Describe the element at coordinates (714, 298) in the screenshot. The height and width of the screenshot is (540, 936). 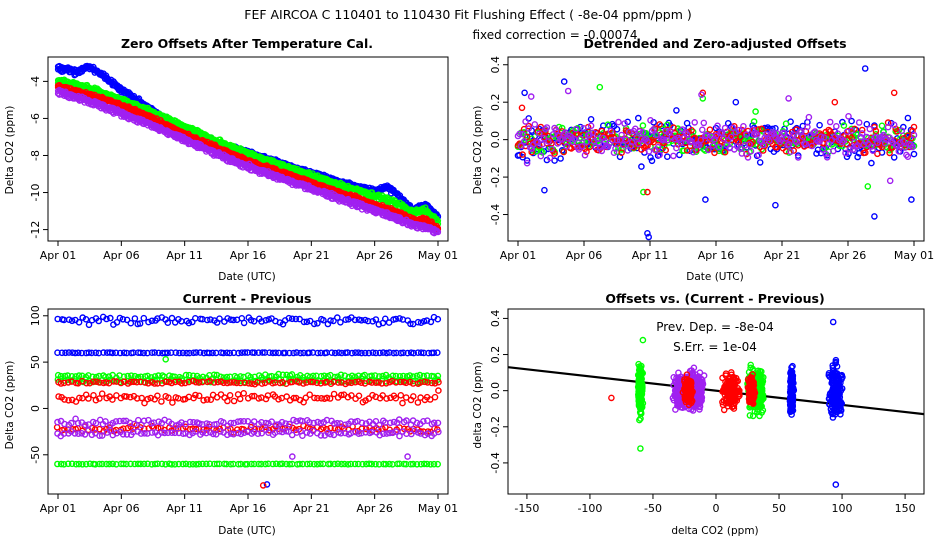
I see `panel-title: Offsets vs. (Current - Previous)` at that location.